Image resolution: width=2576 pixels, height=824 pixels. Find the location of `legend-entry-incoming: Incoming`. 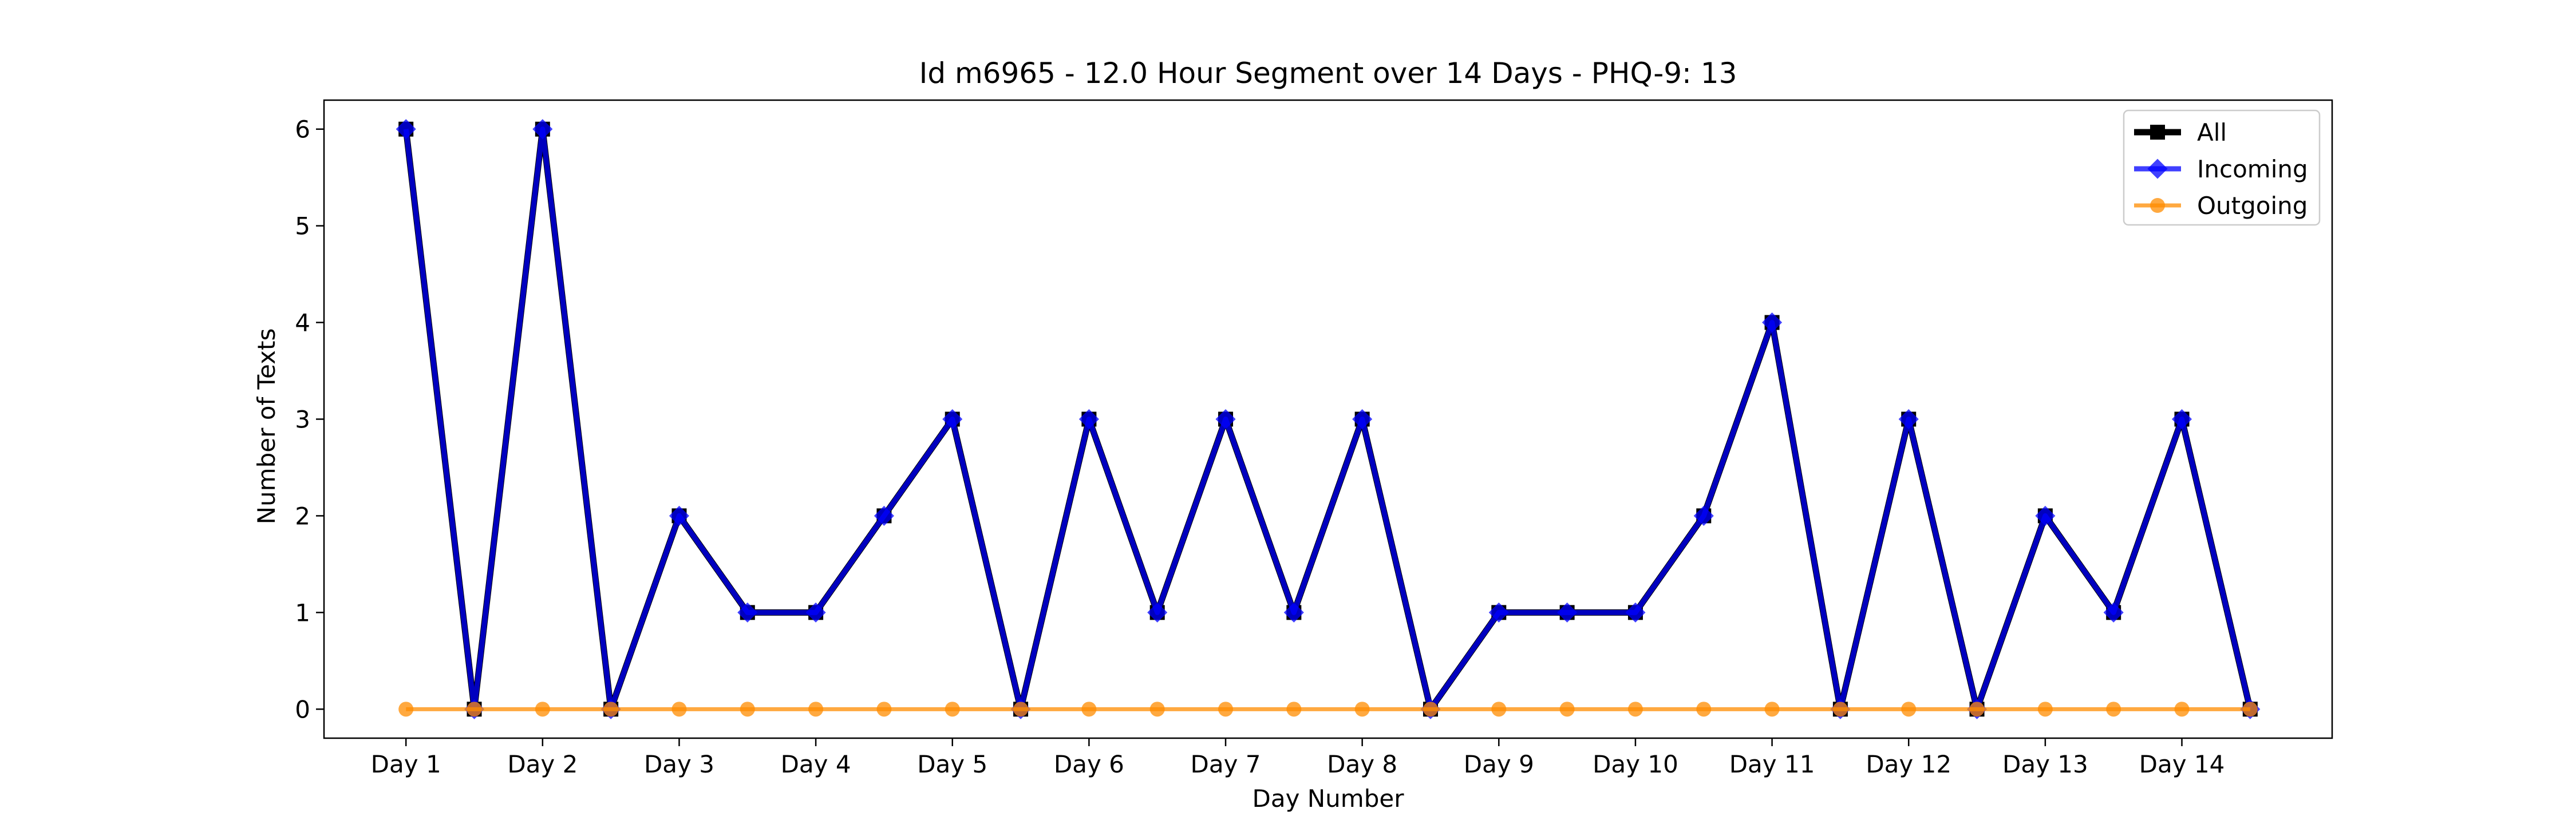

legend-entry-incoming: Incoming is located at coordinates (2221, 169).